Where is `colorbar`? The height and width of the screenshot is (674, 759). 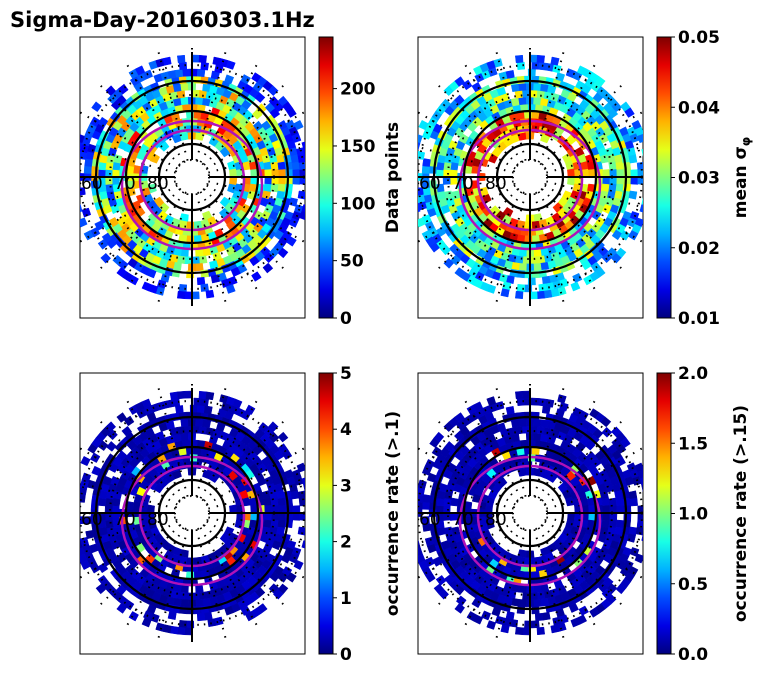
colorbar is located at coordinates (326, 177).